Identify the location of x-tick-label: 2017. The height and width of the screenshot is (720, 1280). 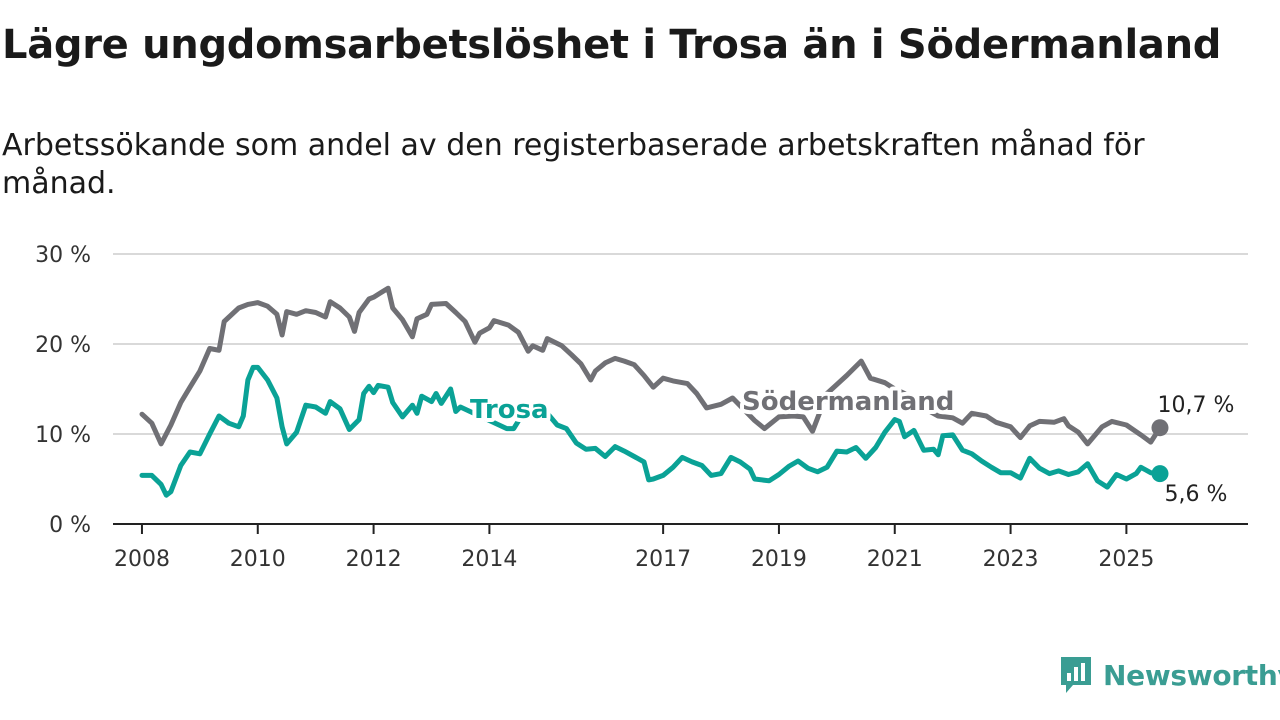
(663, 559).